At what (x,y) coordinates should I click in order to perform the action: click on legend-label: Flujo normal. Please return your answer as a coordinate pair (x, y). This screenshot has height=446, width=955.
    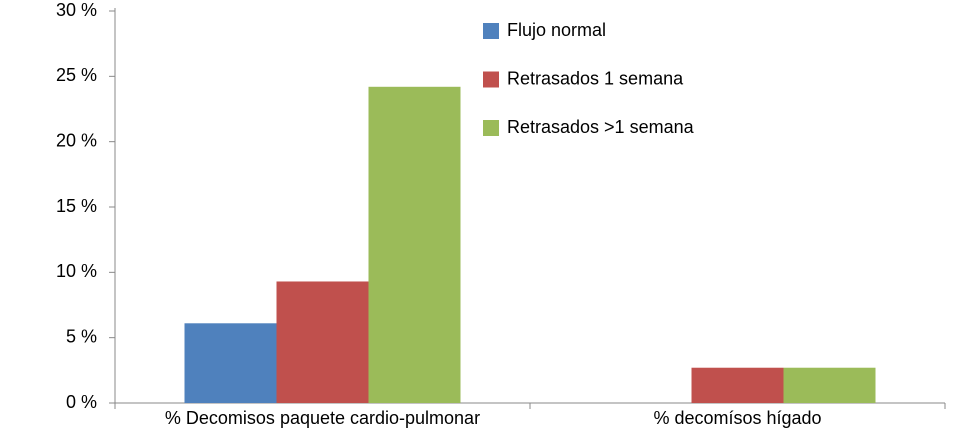
    Looking at the image, I should click on (556, 30).